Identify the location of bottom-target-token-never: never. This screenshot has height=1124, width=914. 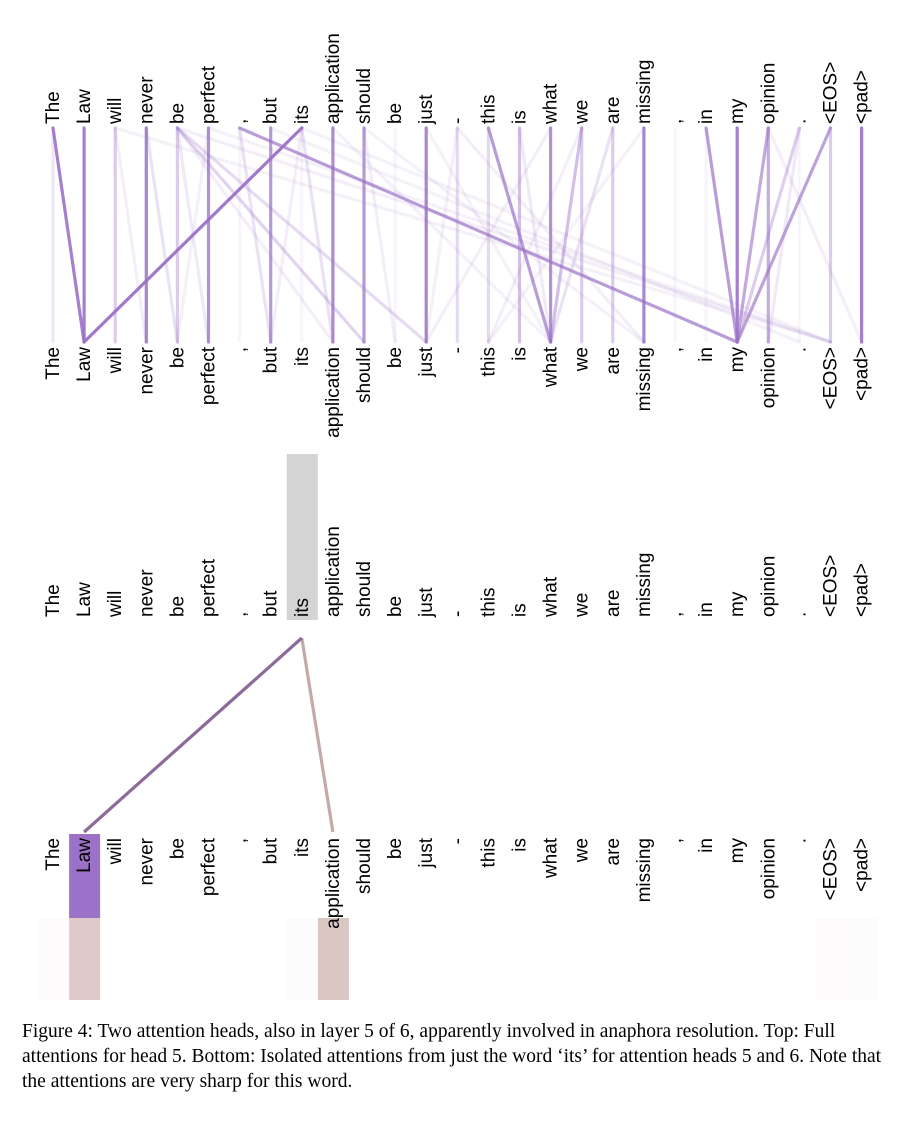
(146, 861).